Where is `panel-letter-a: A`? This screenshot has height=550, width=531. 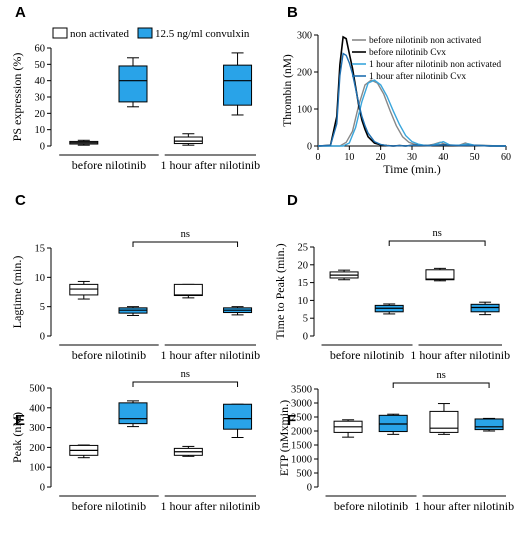 panel-letter-a: A is located at coordinates (20, 12).